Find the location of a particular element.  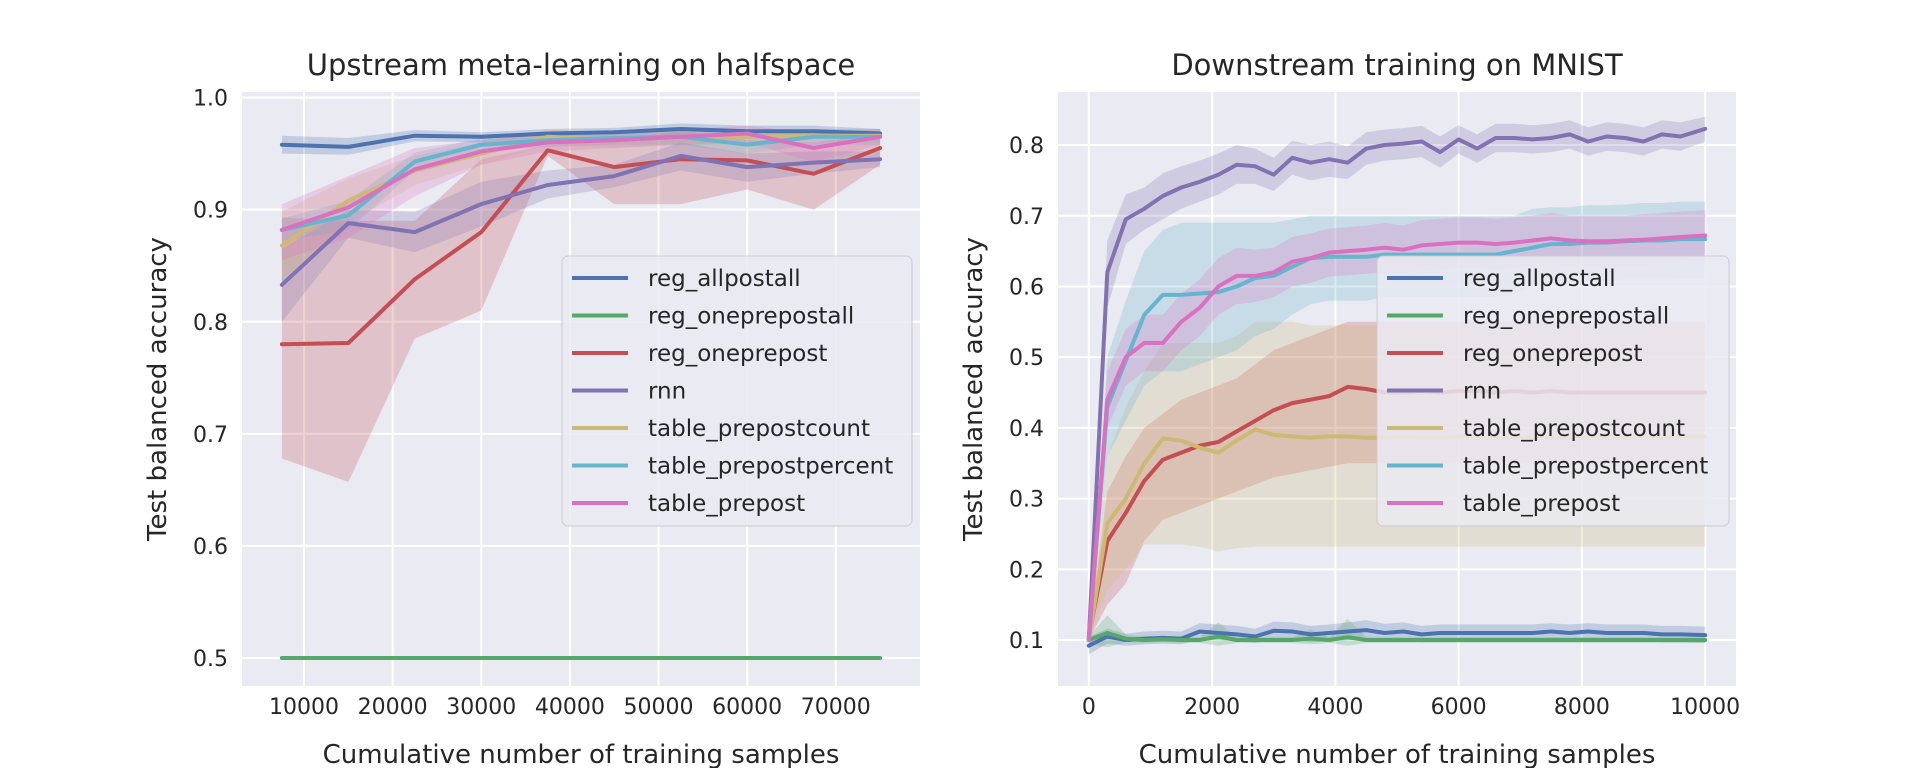

x-tick-label: 4000 is located at coordinates (1335, 707).